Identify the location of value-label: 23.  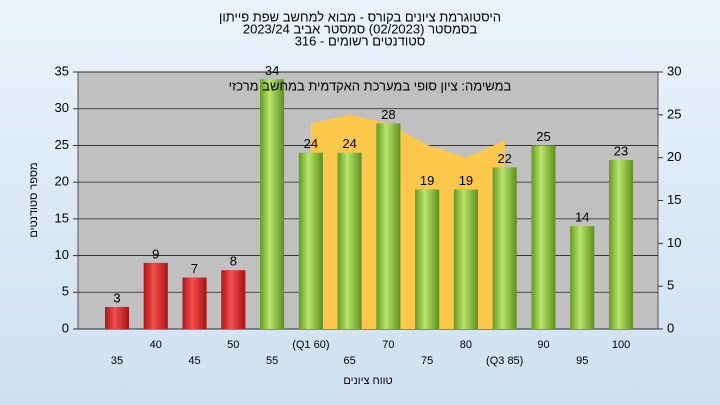
(621, 151).